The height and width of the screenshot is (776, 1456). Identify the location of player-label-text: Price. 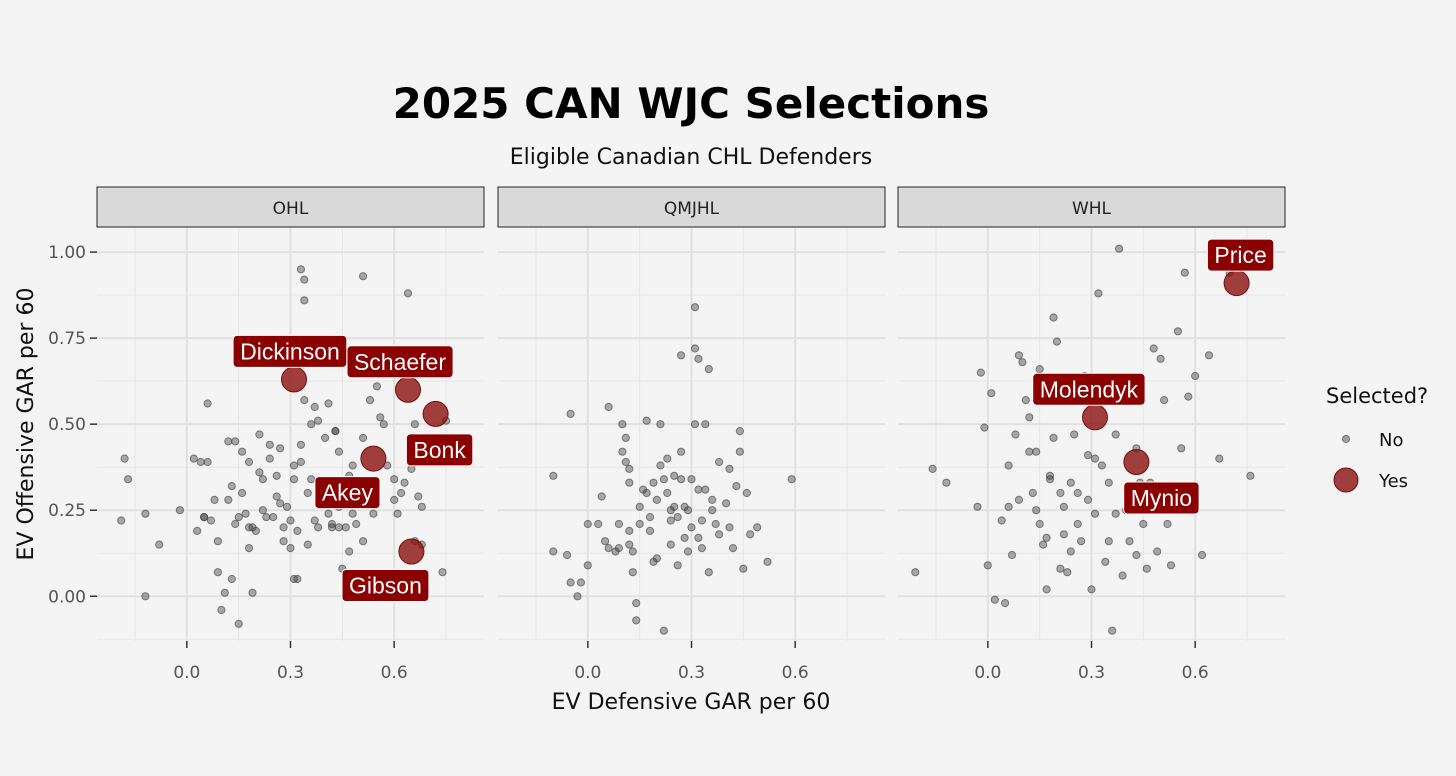
(1240, 255).